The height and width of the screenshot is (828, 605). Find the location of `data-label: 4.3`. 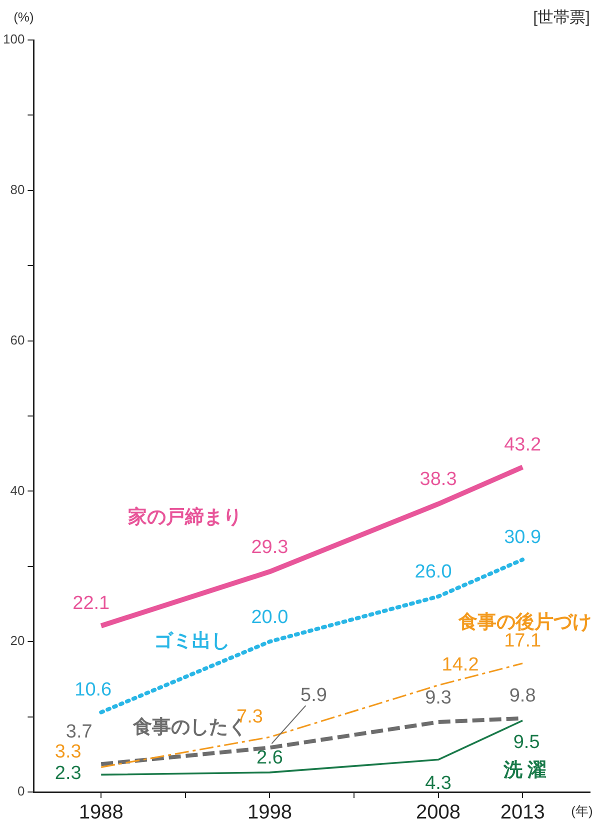

data-label: 4.3 is located at coordinates (438, 783).